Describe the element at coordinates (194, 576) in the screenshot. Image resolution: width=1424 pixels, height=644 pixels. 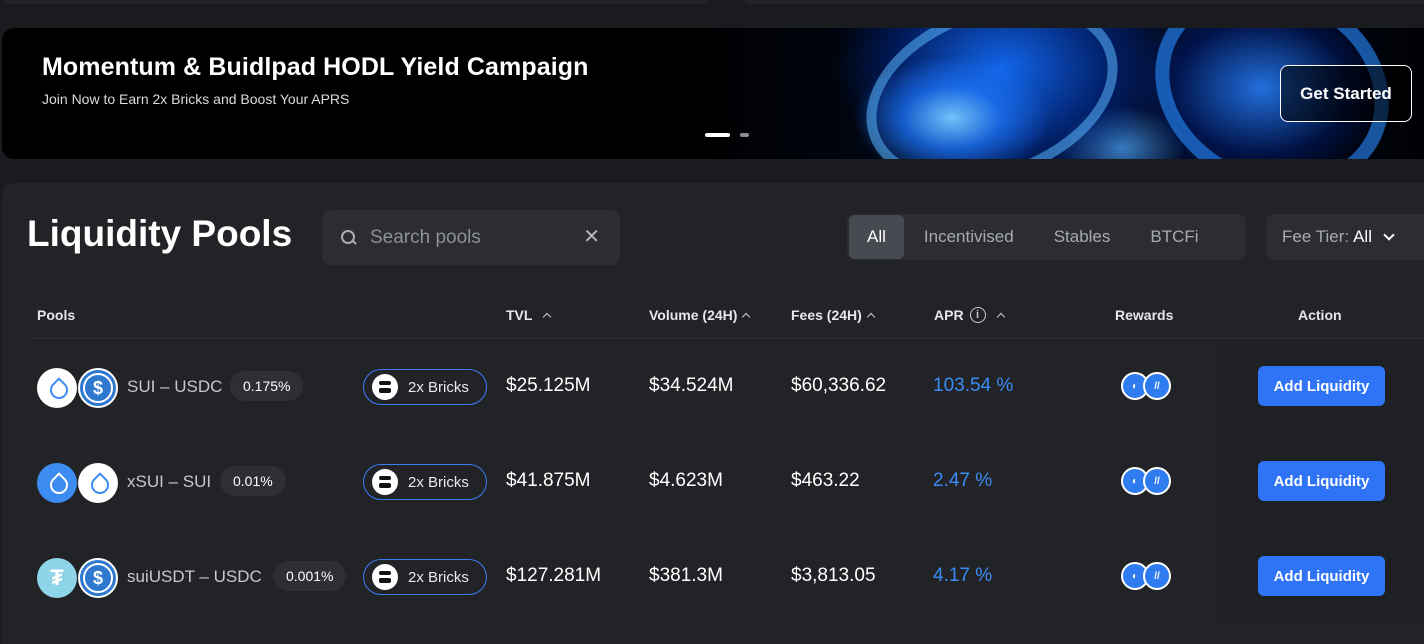
I see `pool-pair: suiUSDT – USDC` at that location.